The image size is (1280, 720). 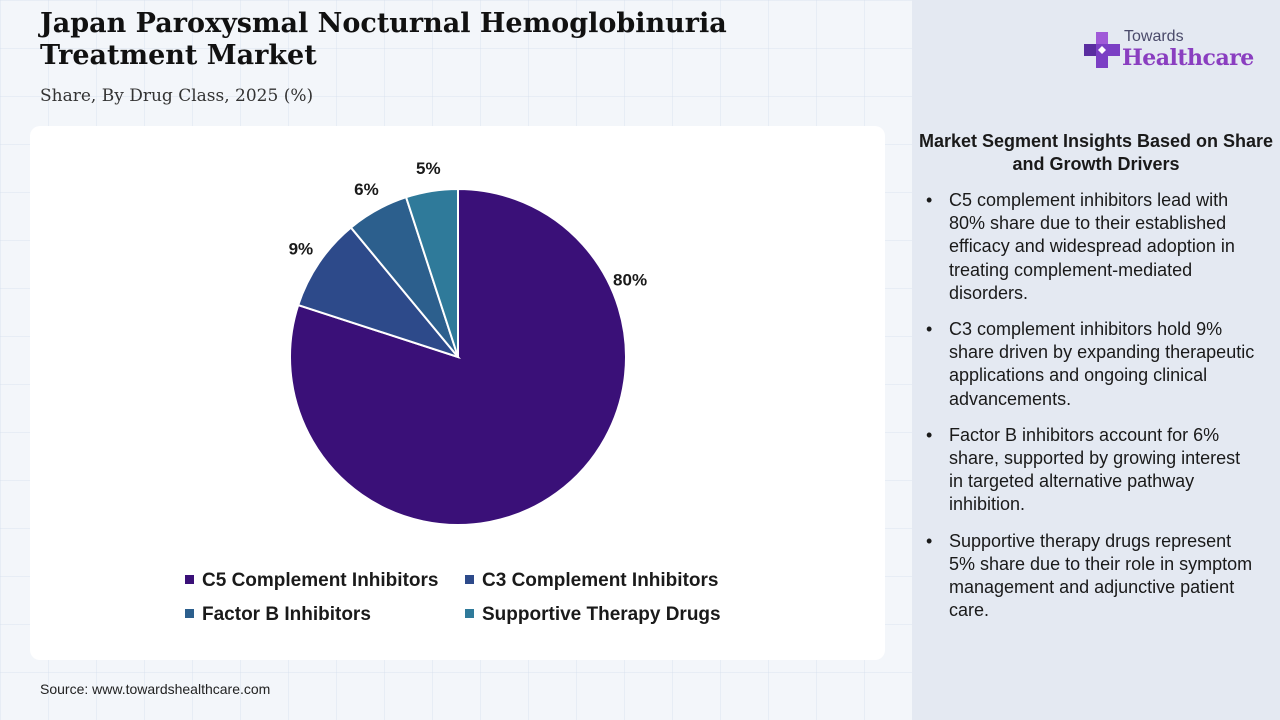 I want to click on data-label: 5%, so click(x=428, y=168).